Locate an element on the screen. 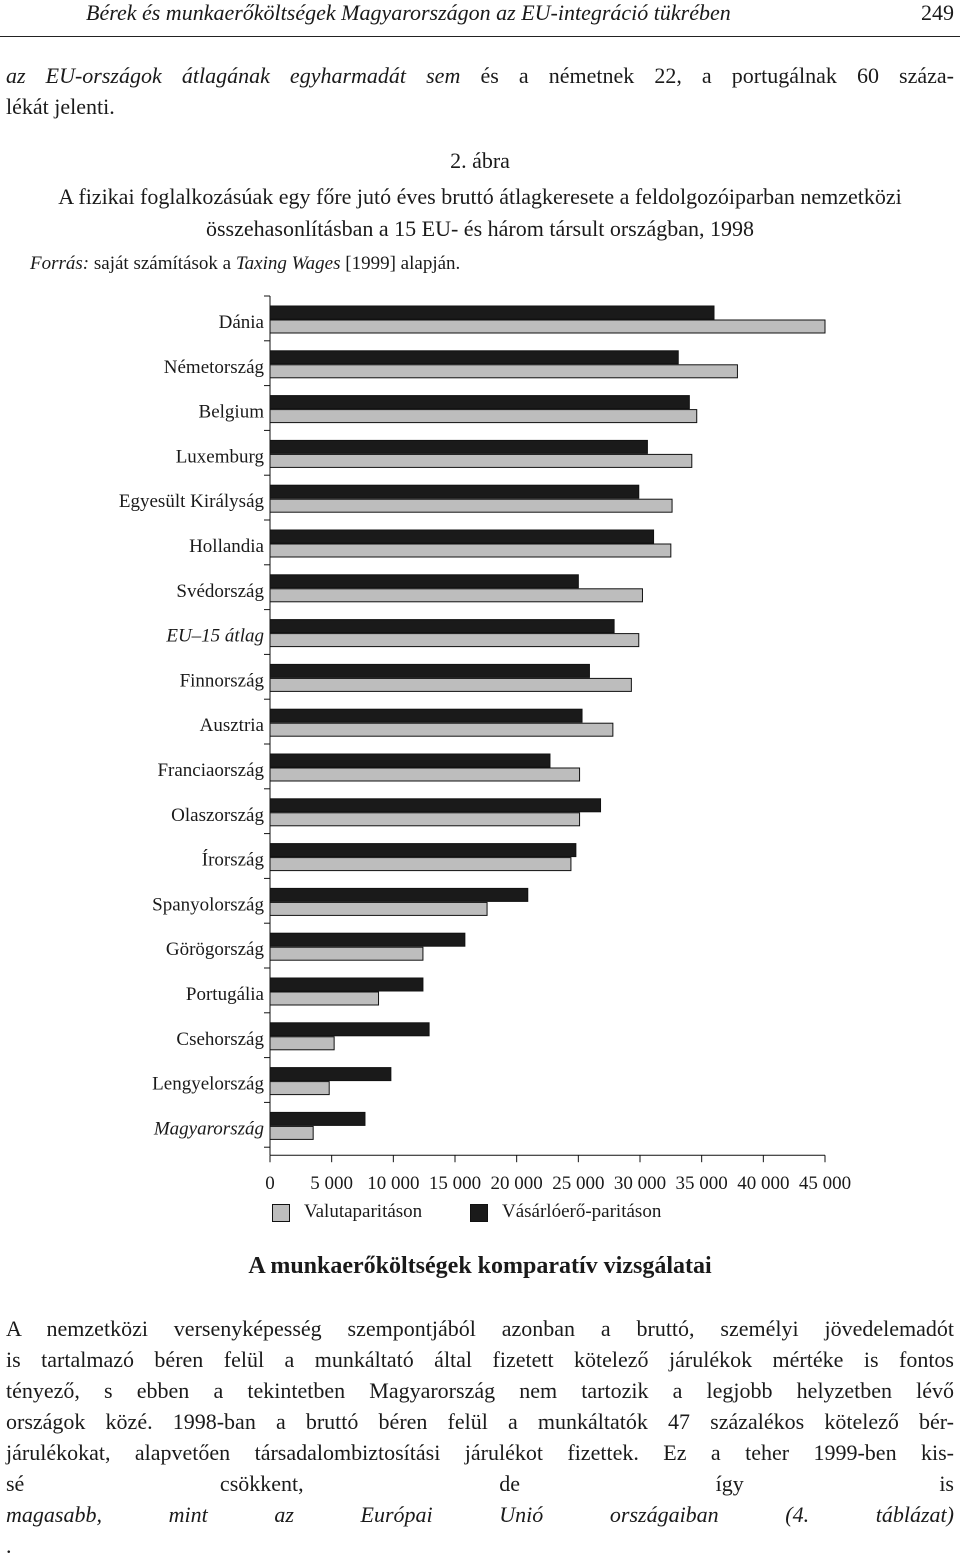  intro-line-2: lékát jelenti. is located at coordinates (60, 106).